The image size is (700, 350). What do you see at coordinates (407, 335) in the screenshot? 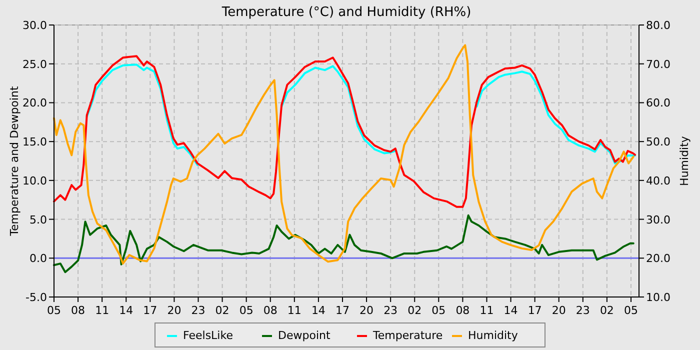
I see `legend-label: Temperature` at bounding box center [407, 335].